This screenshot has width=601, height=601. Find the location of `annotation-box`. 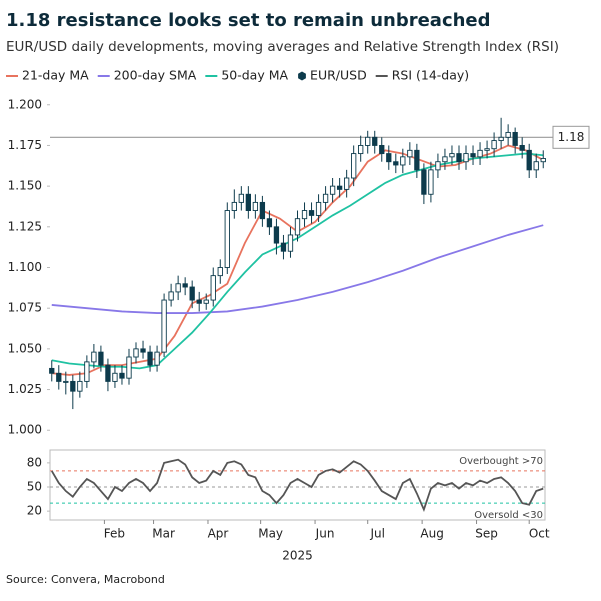

annotation-box is located at coordinates (571, 137).